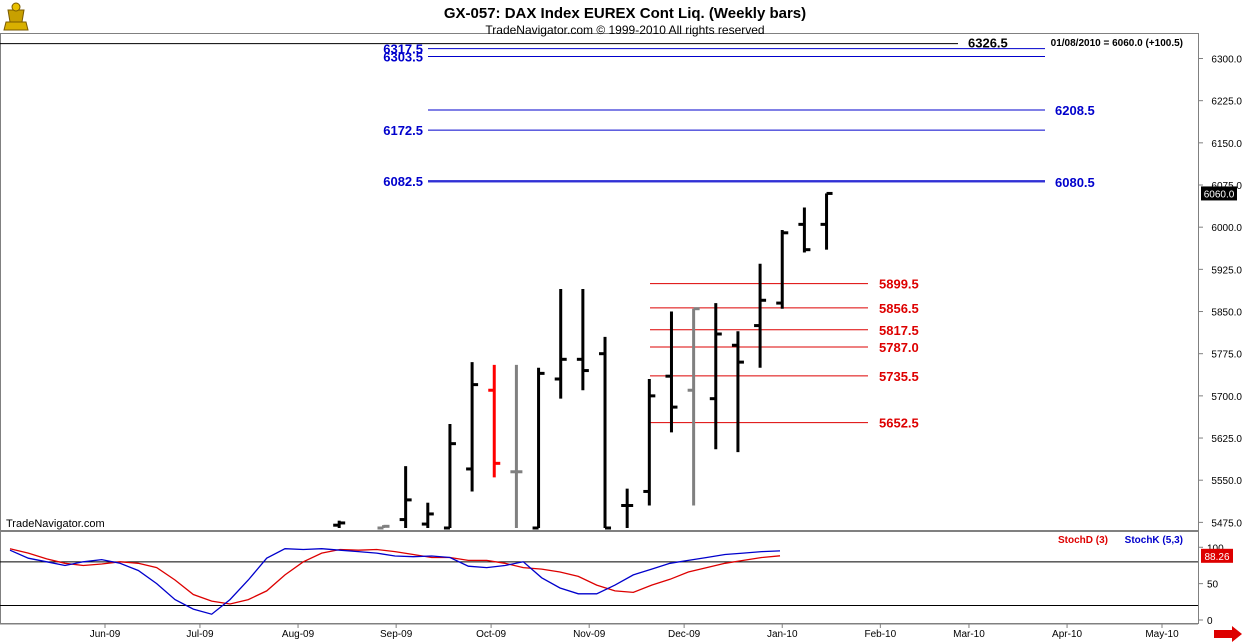 The width and height of the screenshot is (1250, 643). I want to click on blue-level-label: 6172.5, so click(403, 130).